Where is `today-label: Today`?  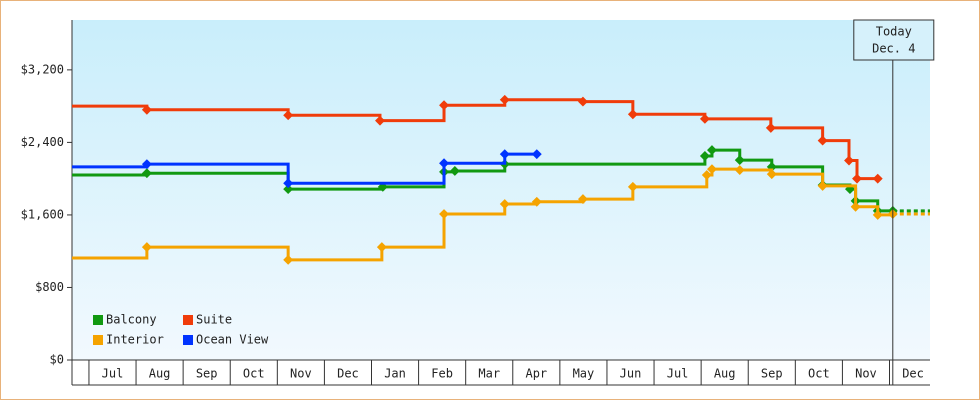
today-label: Today is located at coordinates (894, 32).